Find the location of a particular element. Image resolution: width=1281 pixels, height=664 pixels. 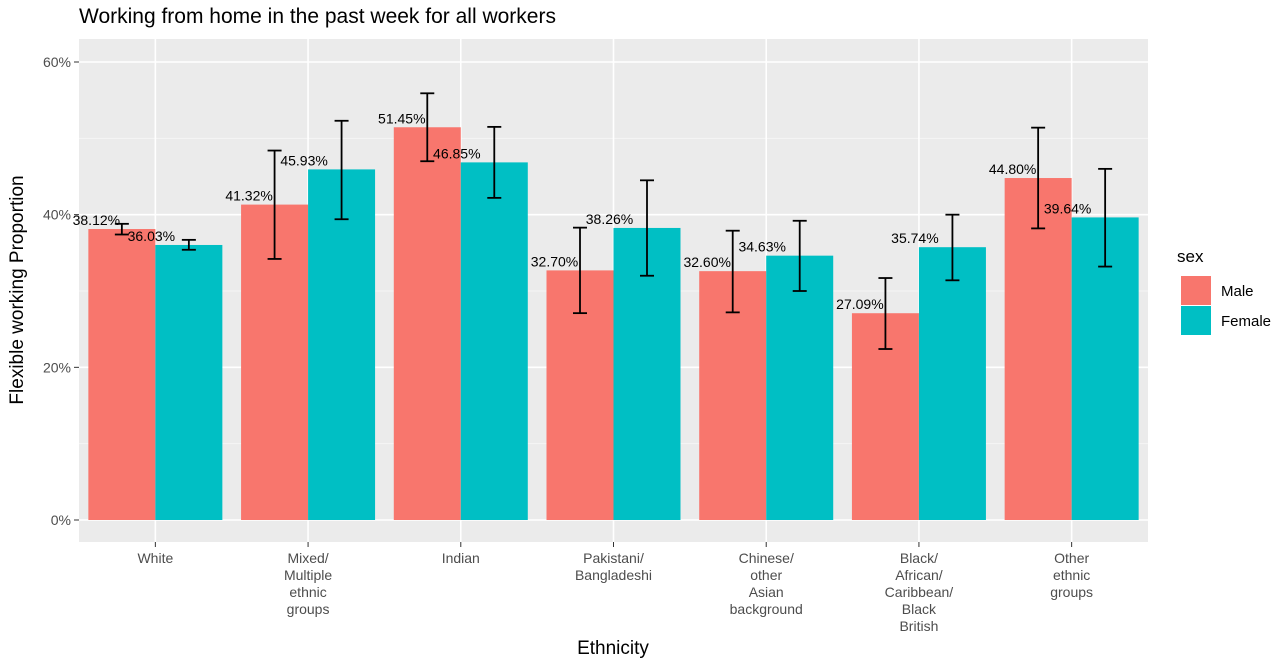

x-tick-label: Pakistani/Bangladeshi is located at coordinates (613, 566).